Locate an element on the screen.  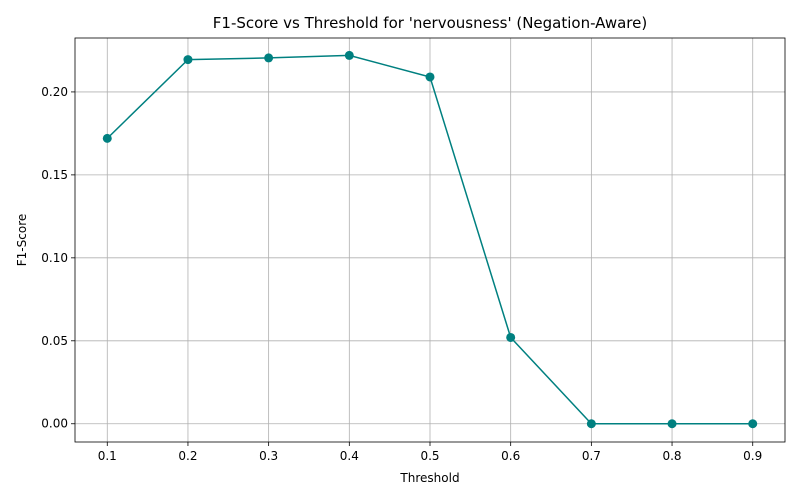
y-tick-label: 0.15 is located at coordinates (54, 175).